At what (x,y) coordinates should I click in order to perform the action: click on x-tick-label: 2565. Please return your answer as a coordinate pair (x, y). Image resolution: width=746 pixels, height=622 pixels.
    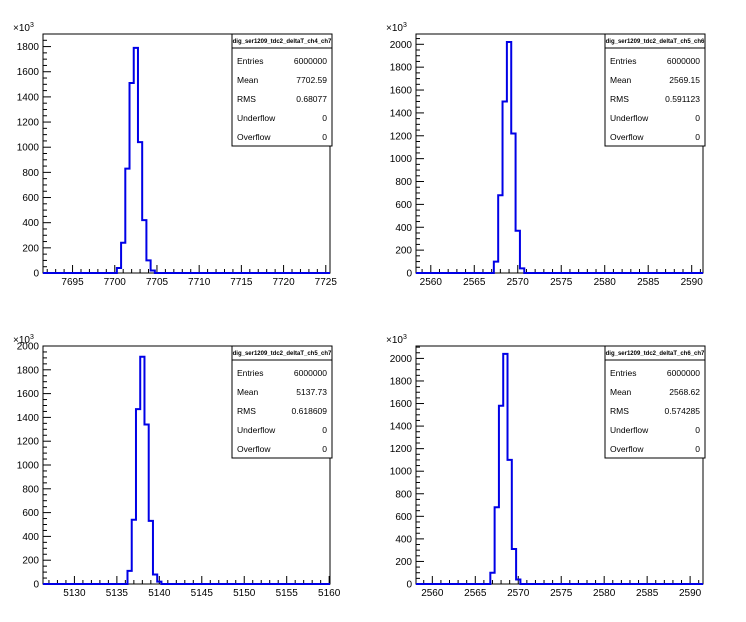
    Looking at the image, I should click on (474, 282).